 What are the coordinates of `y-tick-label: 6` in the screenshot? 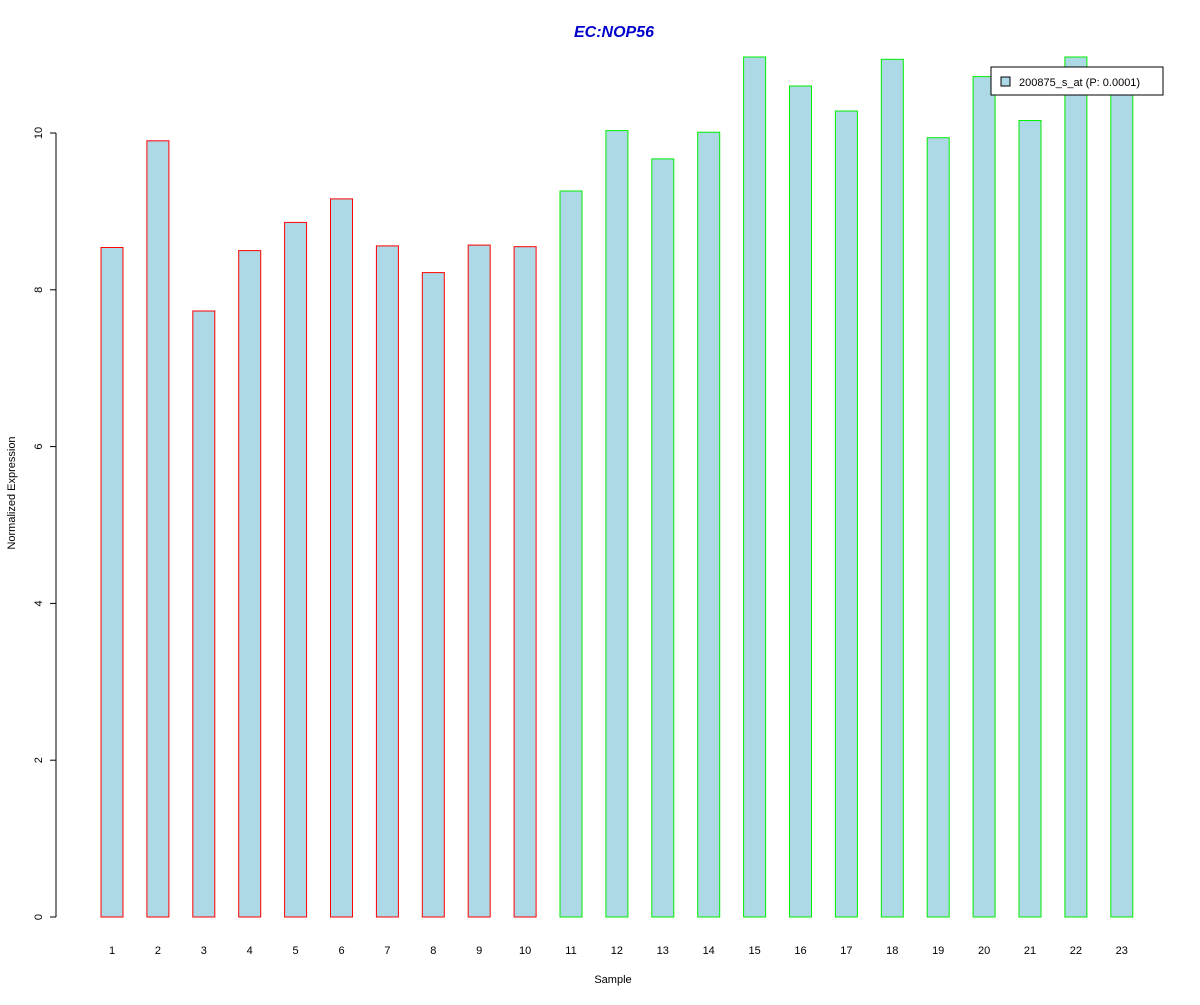 It's located at (39, 447).